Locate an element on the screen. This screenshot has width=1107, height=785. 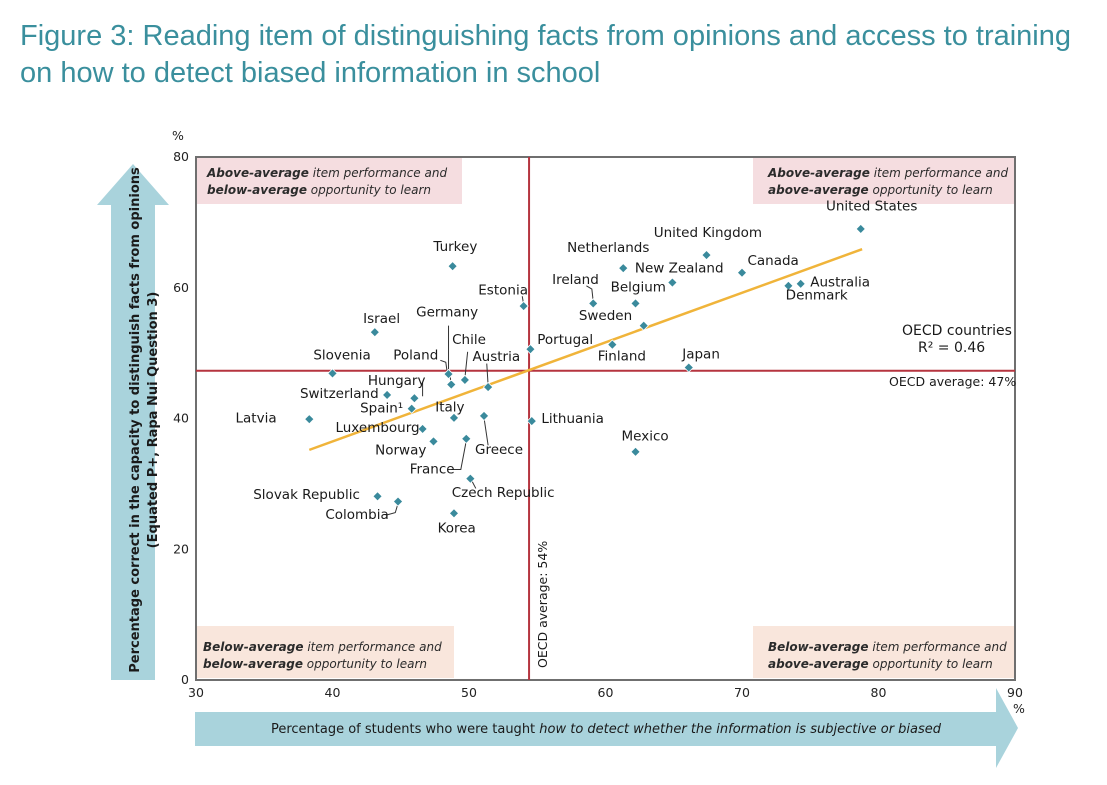
trendline-group is located at coordinates (585, 350).